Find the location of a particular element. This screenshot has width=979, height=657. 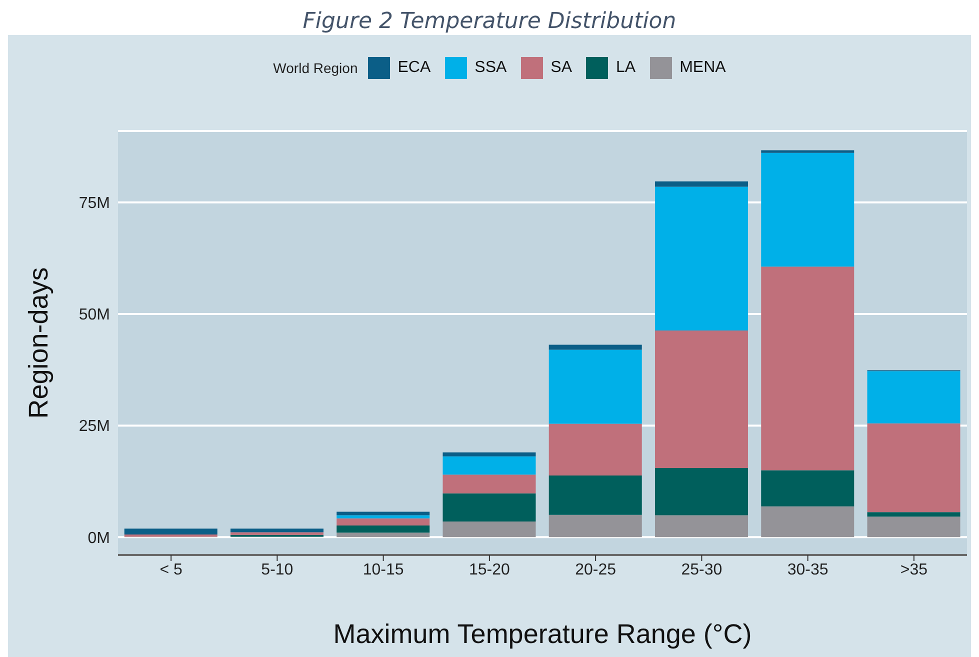

y-tick-label: 75M is located at coordinates (94, 203).